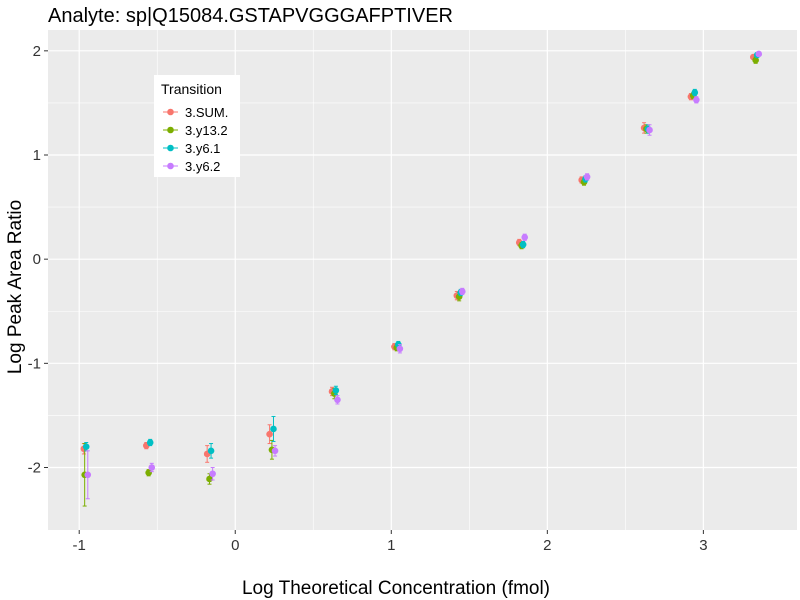 This screenshot has height=600, width=800. I want to click on y-axis-title: Log Peak Area Ratio, so click(15, 287).